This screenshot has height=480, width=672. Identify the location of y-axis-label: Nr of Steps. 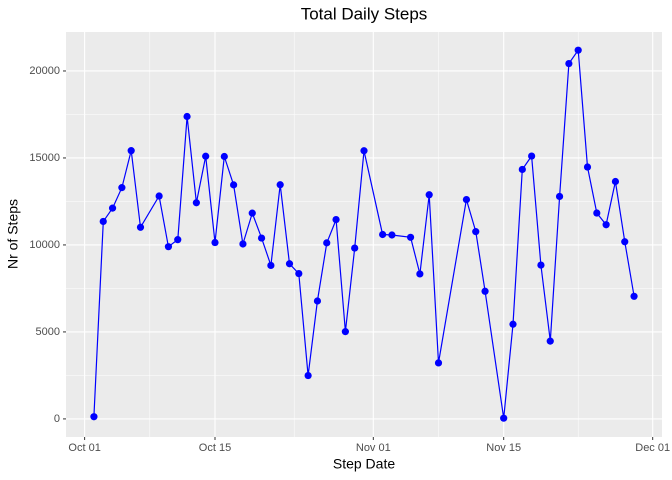
(13, 234).